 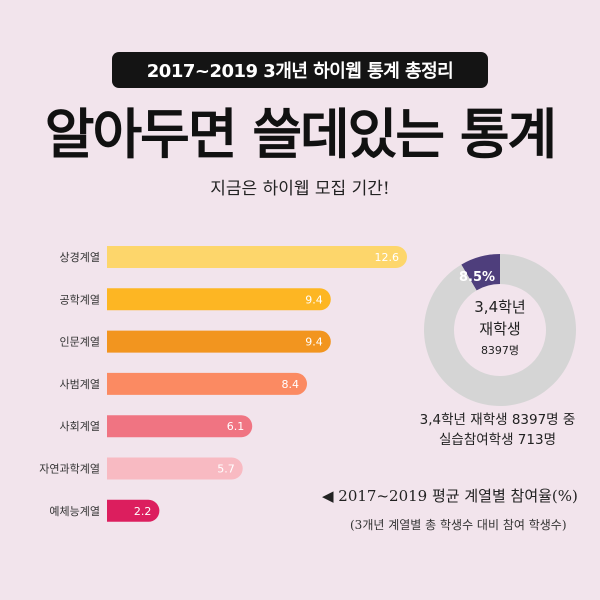 What do you see at coordinates (236, 426) in the screenshot?
I see `bar-value-label: 6.1` at bounding box center [236, 426].